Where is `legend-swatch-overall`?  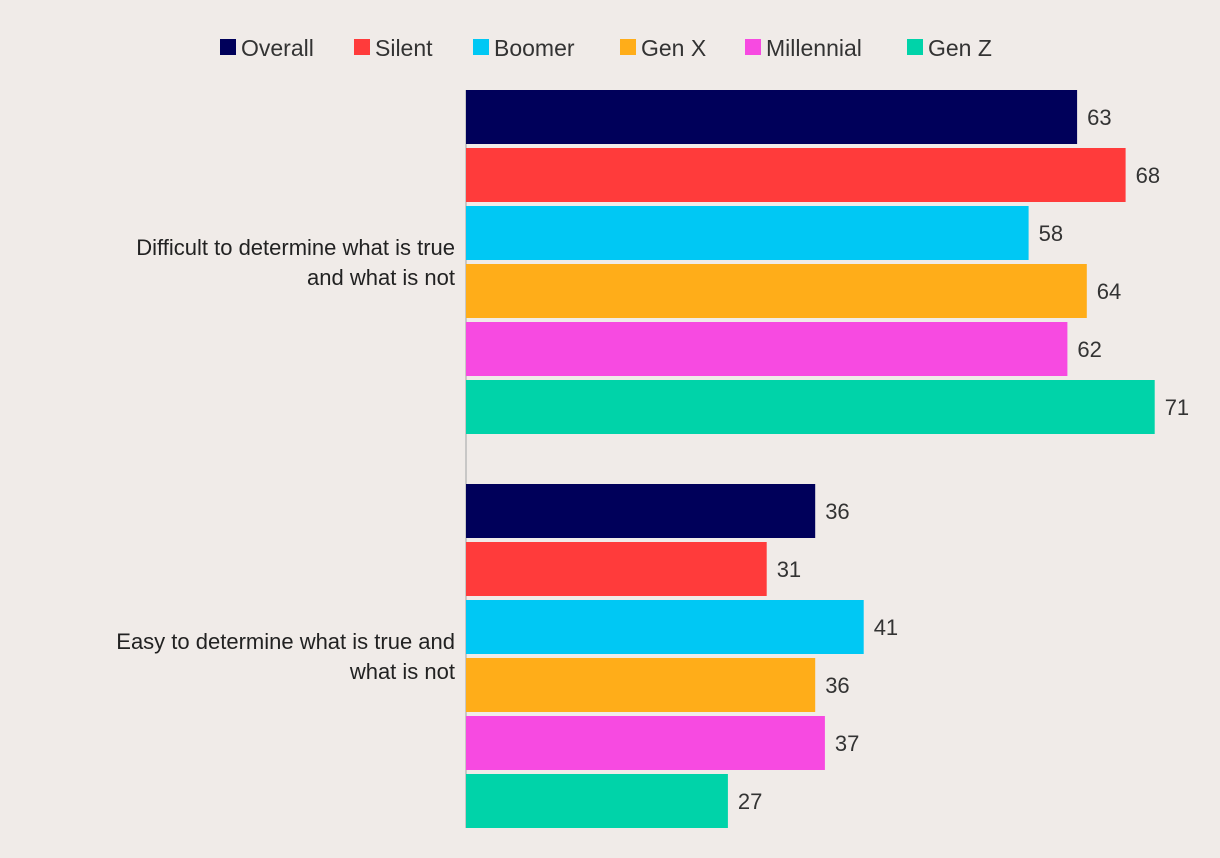 legend-swatch-overall is located at coordinates (228, 47).